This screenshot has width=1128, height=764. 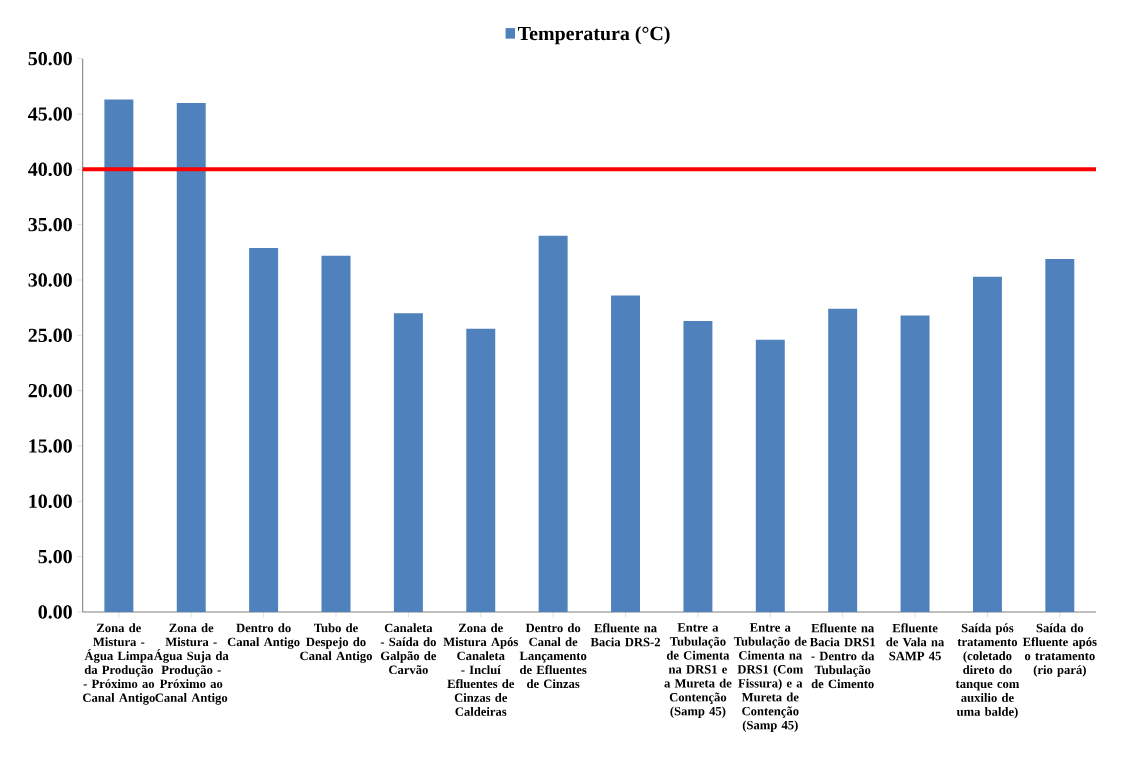 I want to click on legend-label: Temperatura (°C), so click(x=593, y=35).